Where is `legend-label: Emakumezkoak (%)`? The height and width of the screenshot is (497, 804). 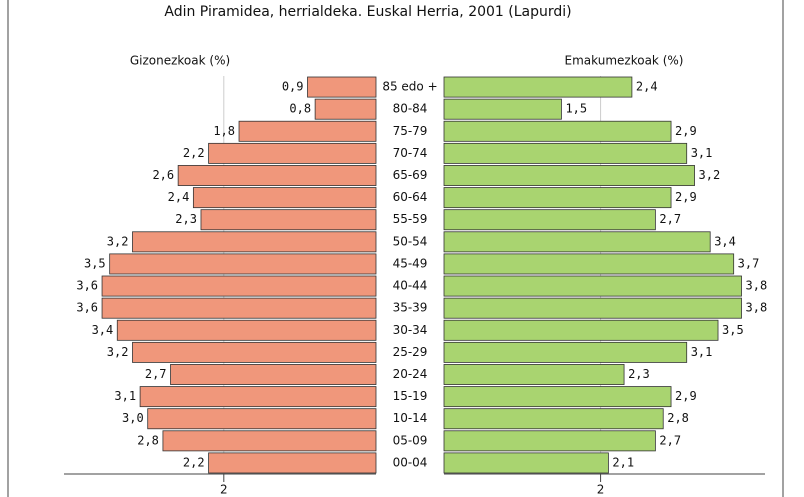
legend-label: Emakumezkoak (%) is located at coordinates (624, 61).